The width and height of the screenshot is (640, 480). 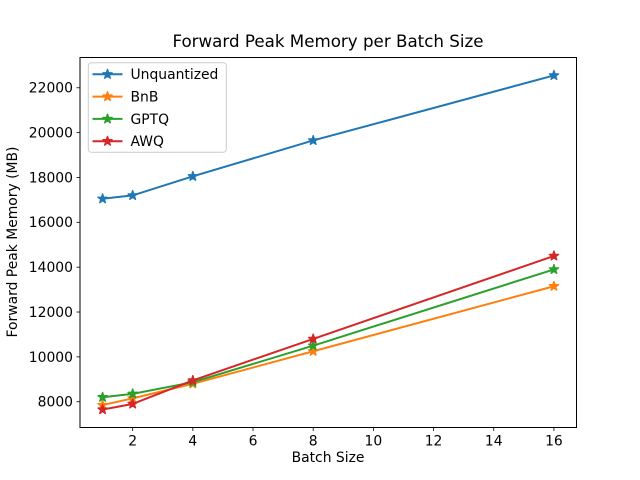 I want to click on x-tick-label: 4, so click(x=192, y=442).